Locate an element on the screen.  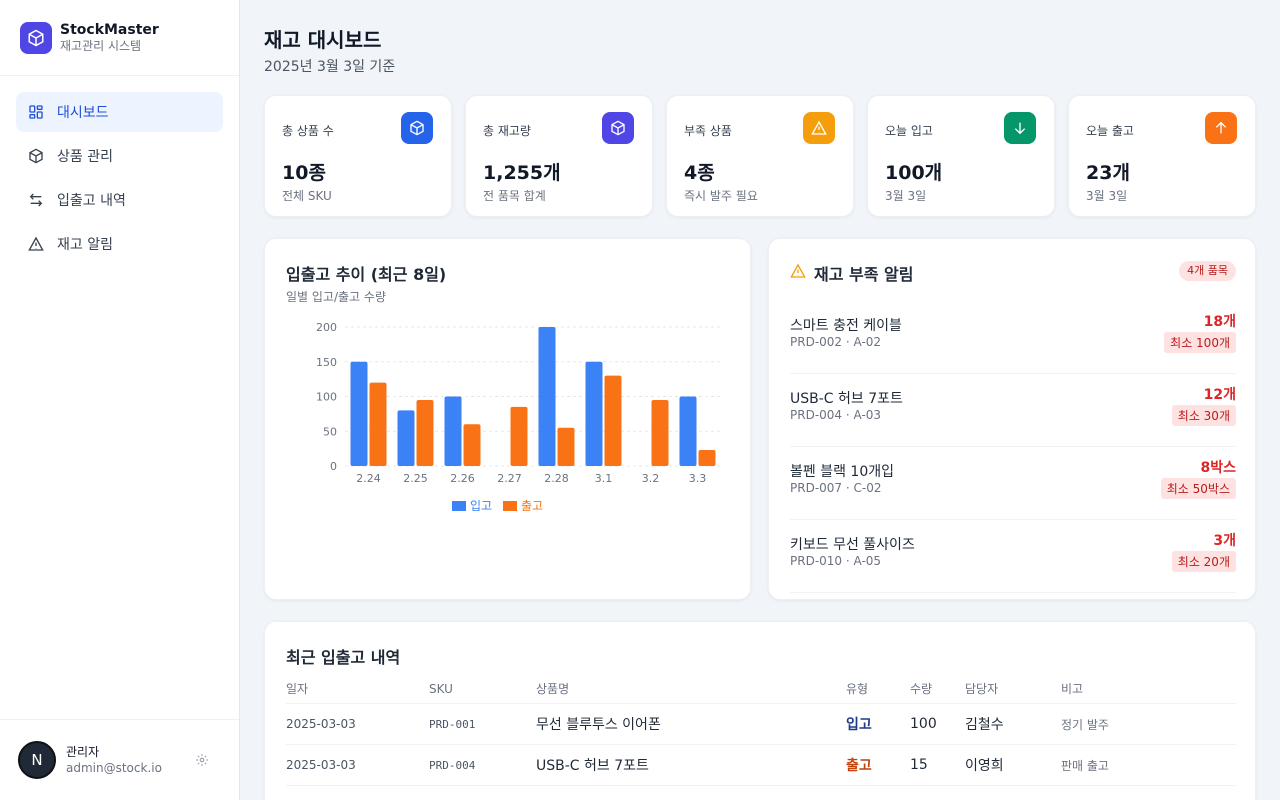
x-tick-label: 2.24 is located at coordinates (368, 478).